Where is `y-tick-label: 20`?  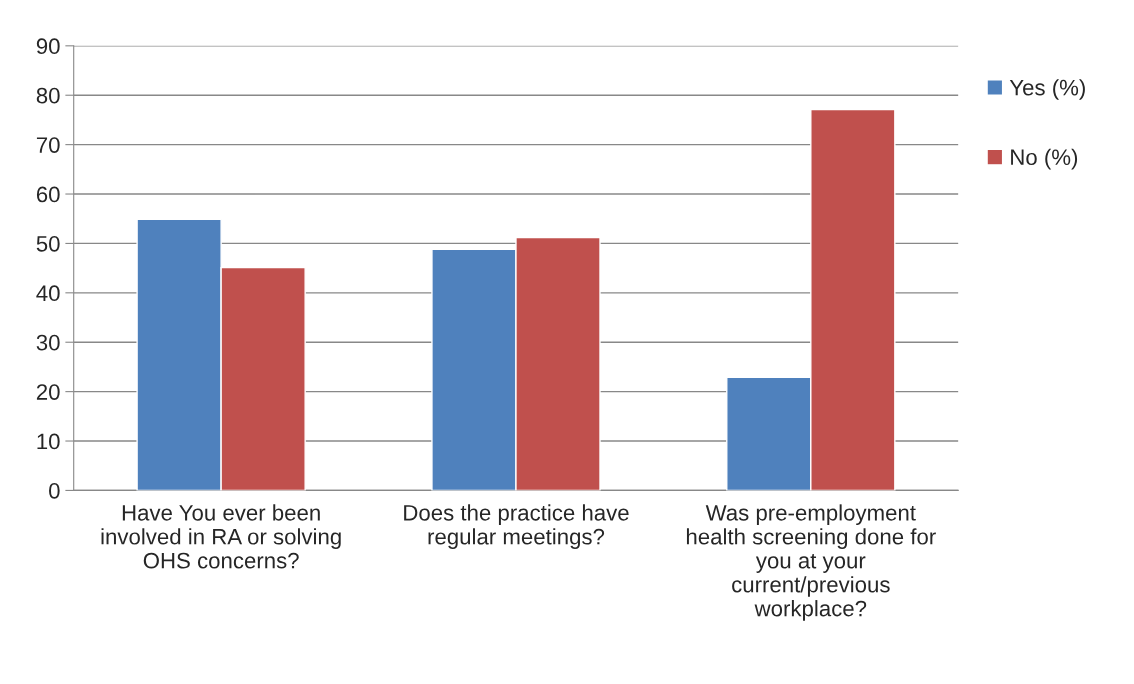
y-tick-label: 20 is located at coordinates (48, 392).